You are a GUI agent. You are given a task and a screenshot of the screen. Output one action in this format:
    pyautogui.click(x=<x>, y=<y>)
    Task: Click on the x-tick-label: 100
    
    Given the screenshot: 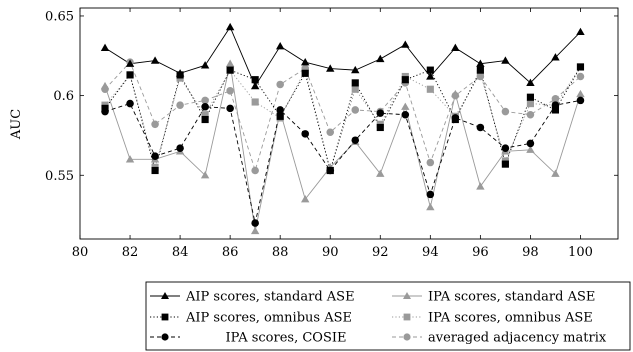 What is the action you would take?
    pyautogui.click(x=580, y=252)
    